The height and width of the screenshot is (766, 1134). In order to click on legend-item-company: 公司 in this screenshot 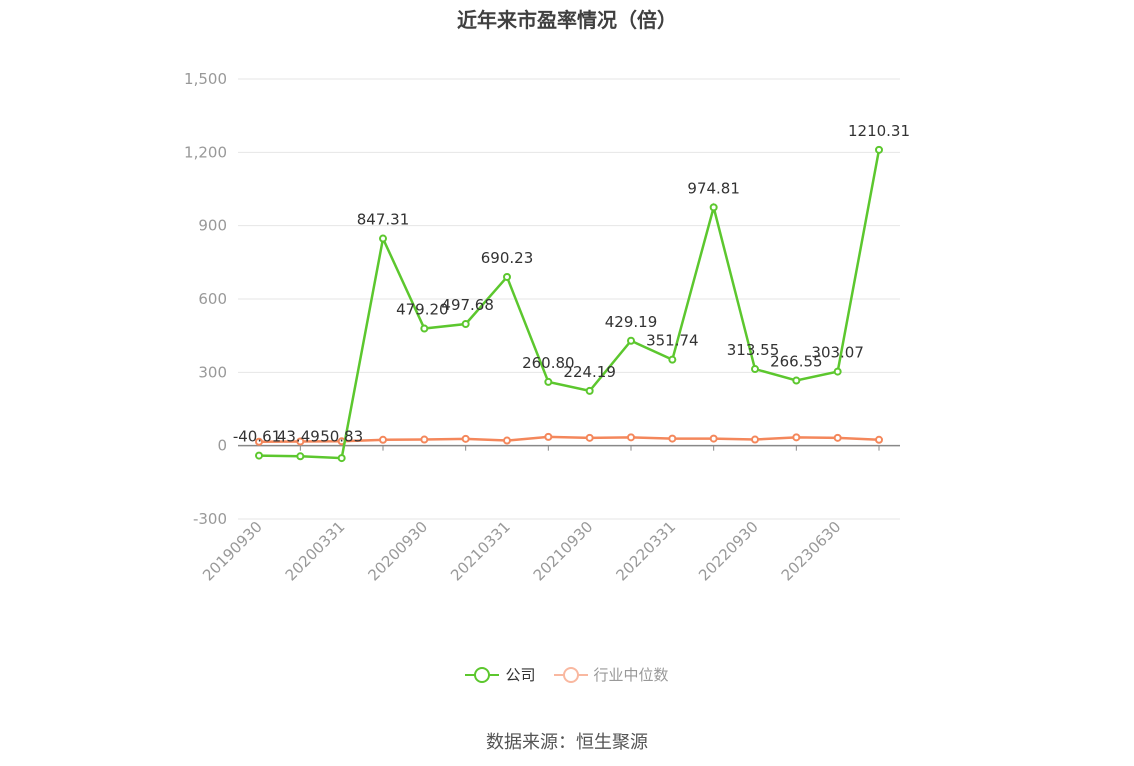, I will do `click(500, 674)`.